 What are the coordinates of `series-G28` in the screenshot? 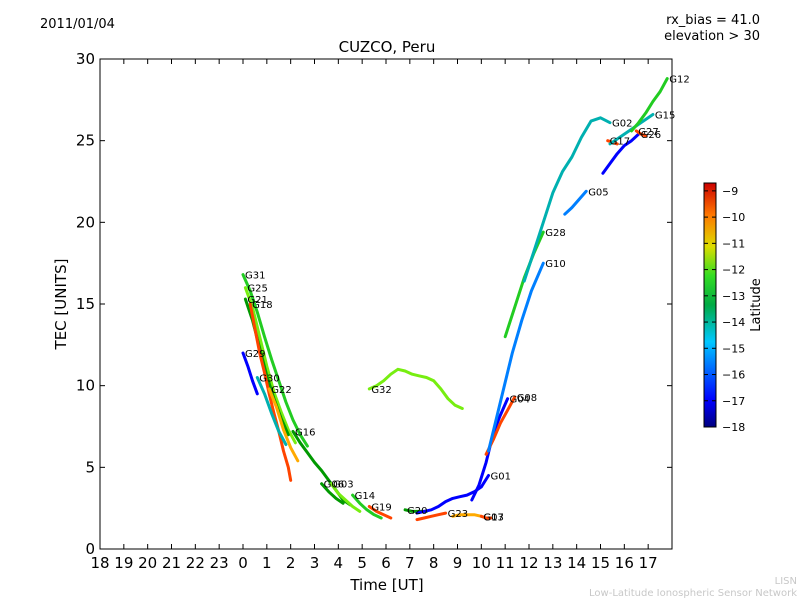 It's located at (524, 284).